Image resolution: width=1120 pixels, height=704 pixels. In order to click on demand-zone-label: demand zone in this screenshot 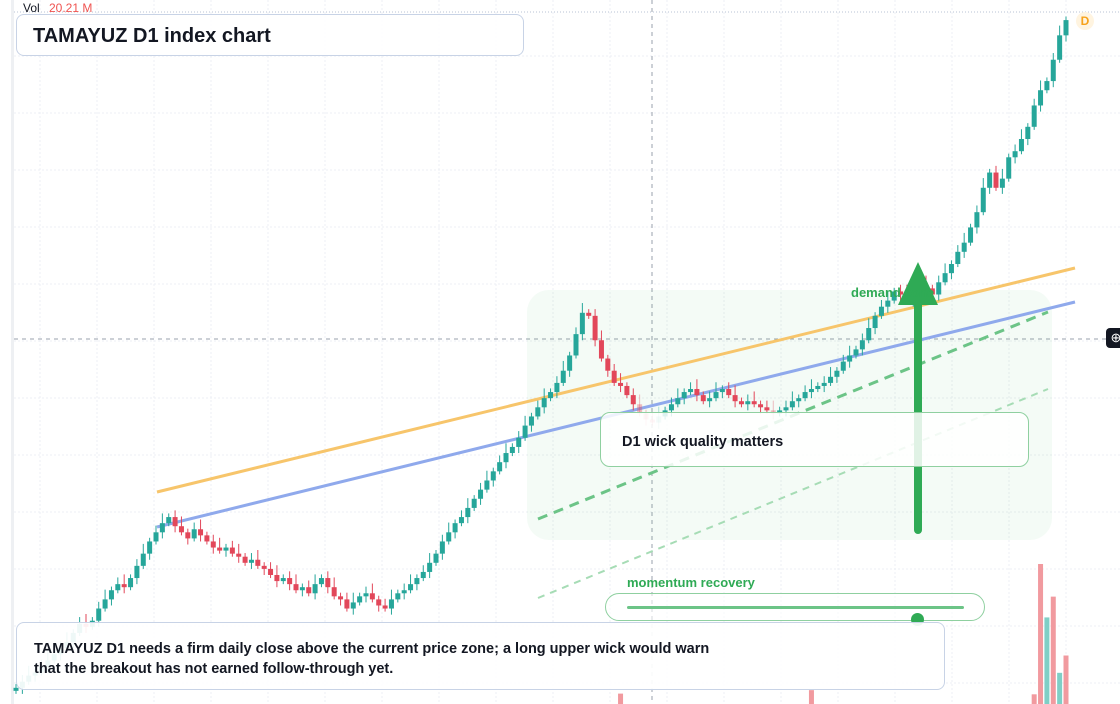, I will do `click(893, 292)`.